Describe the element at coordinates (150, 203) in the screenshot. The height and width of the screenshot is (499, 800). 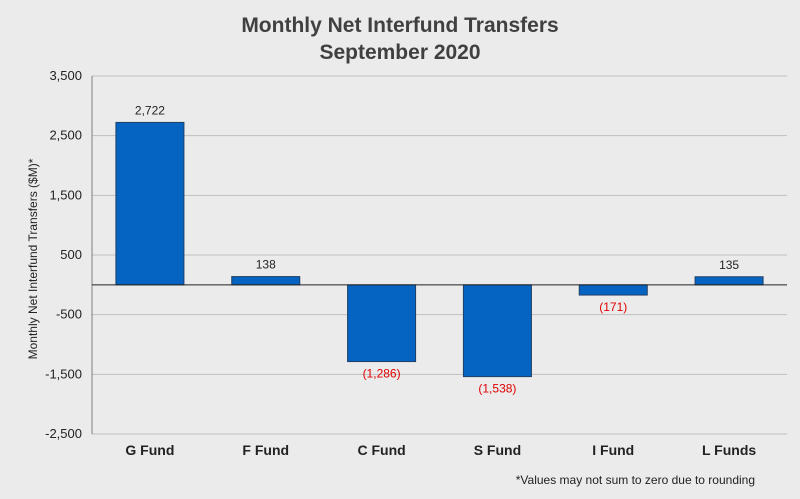
I see `bar-g-fund` at that location.